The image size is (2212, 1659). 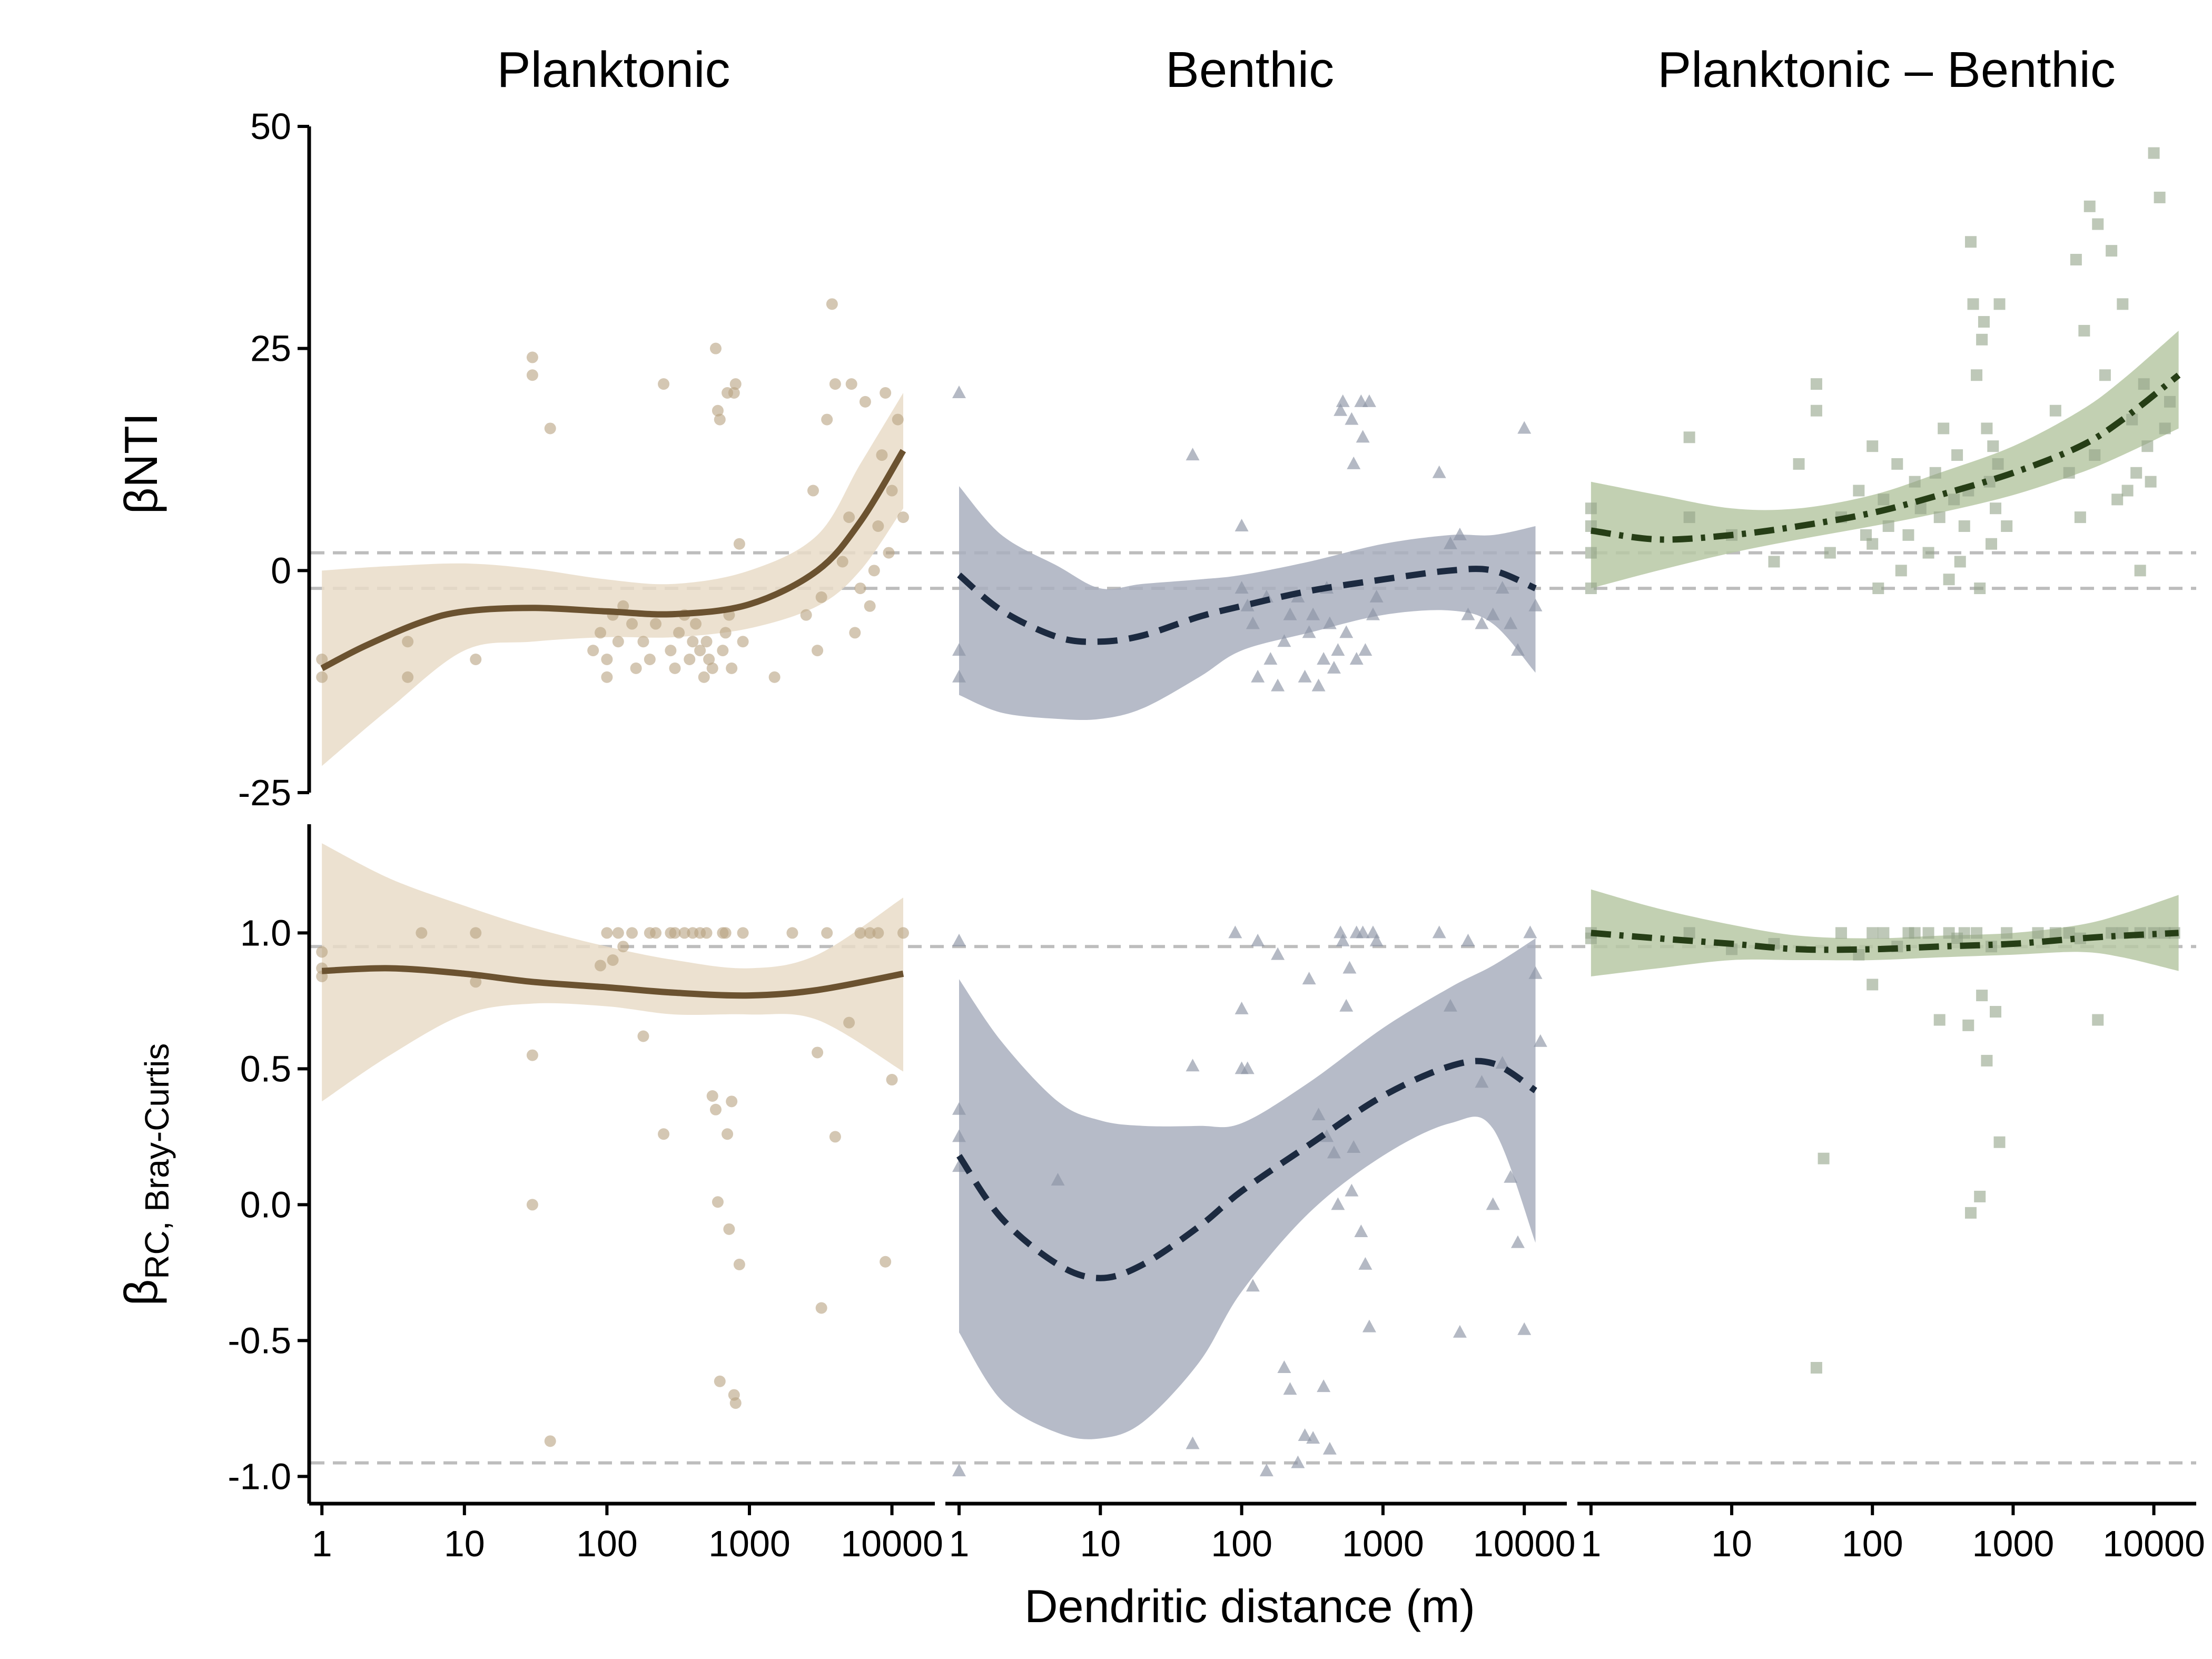 What do you see at coordinates (270, 348) in the screenshot?
I see `y-tick-label: 25` at bounding box center [270, 348].